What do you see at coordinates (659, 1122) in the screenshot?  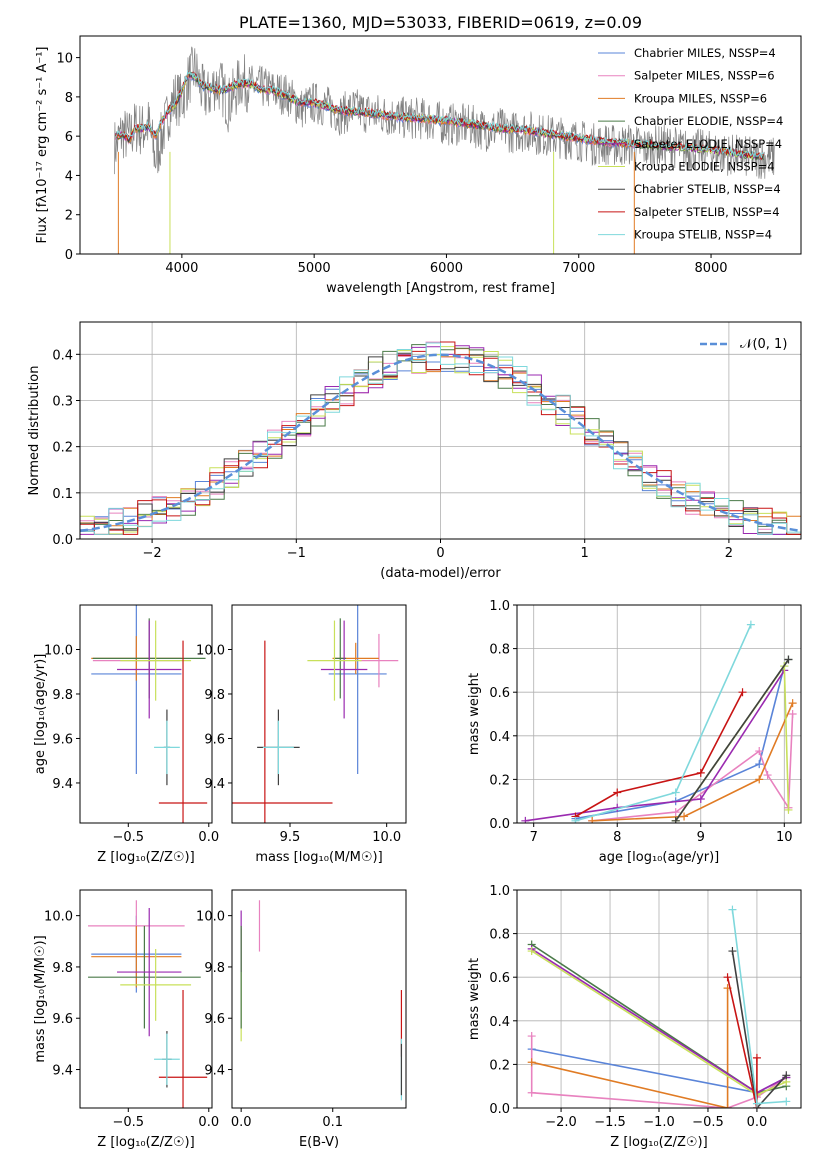 I see `x-tick-label: −1.0` at bounding box center [659, 1122].